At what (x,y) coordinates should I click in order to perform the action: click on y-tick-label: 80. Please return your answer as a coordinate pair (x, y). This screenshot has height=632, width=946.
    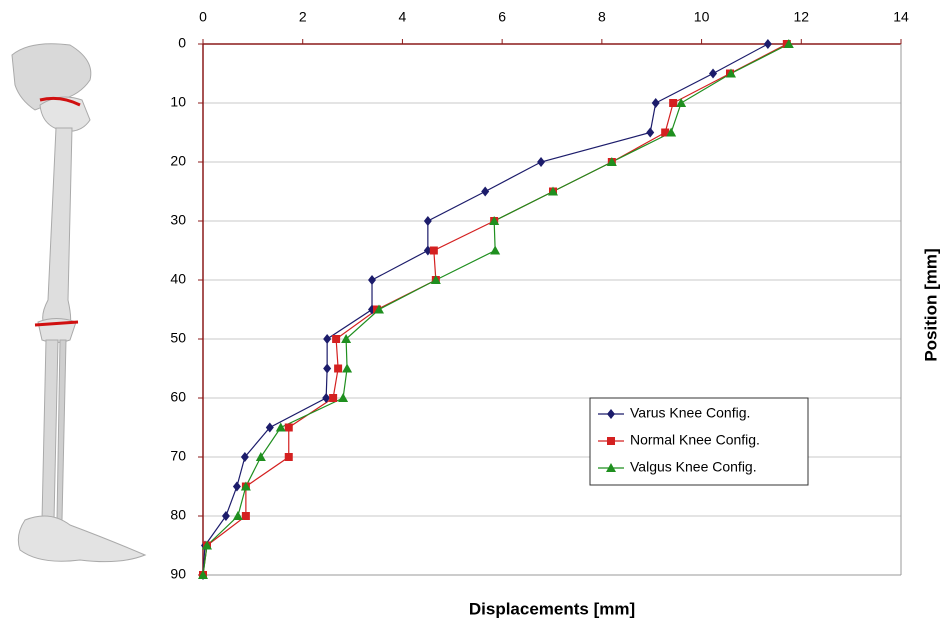
    Looking at the image, I should click on (178, 515).